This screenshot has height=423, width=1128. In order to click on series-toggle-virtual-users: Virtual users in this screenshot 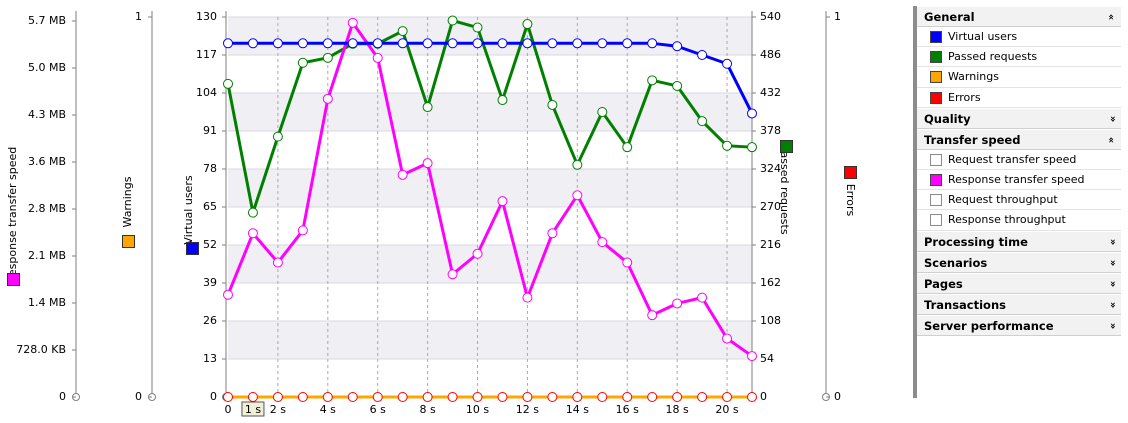, I will do `click(1019, 37)`.